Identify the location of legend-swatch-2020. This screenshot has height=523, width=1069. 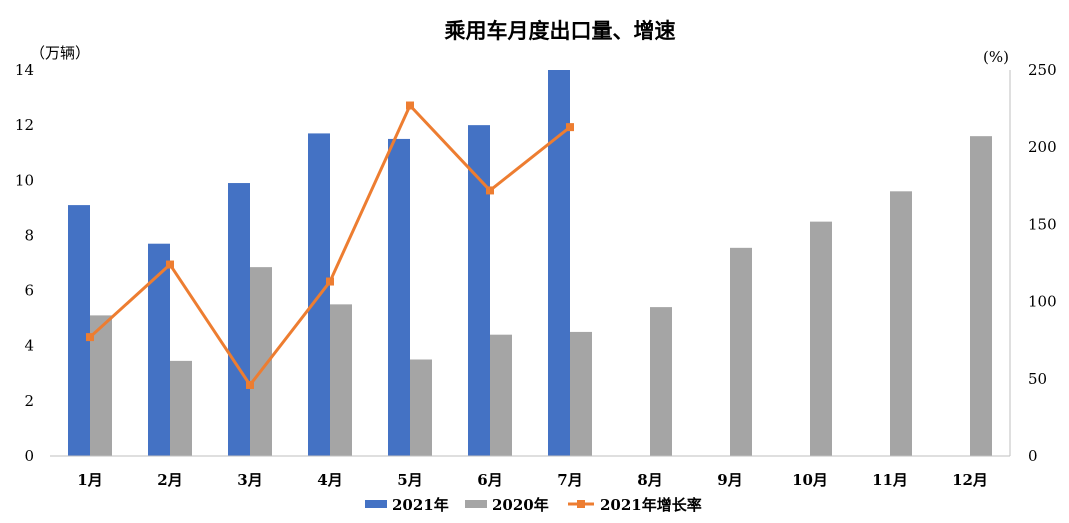
(476, 504).